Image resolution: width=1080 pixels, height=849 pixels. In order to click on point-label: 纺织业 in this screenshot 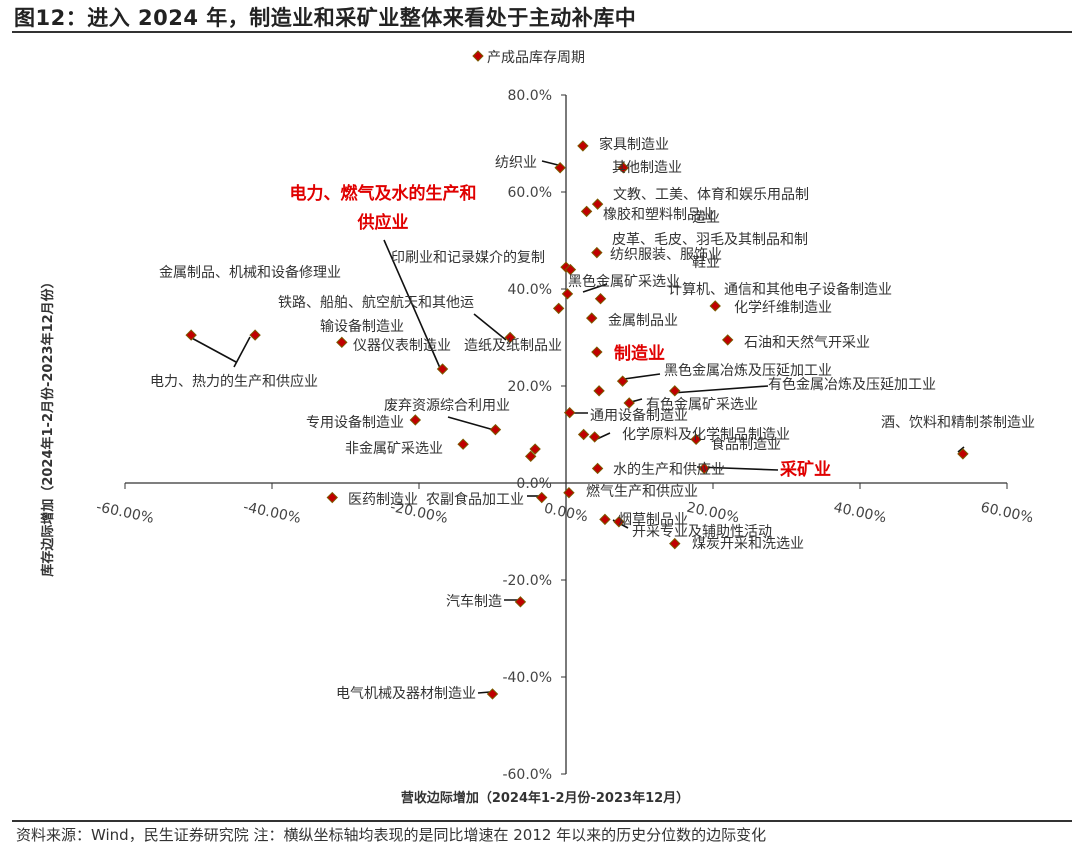, I will do `click(516, 163)`.